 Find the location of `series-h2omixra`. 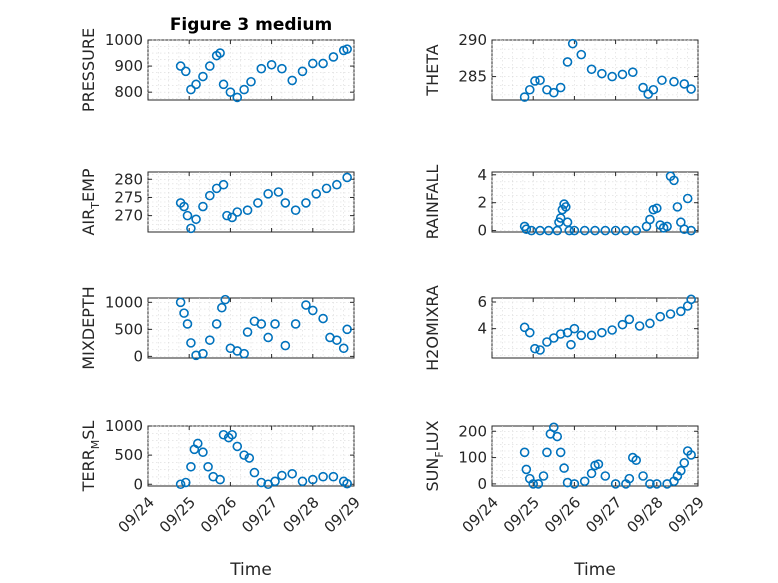

series-h2omixra is located at coordinates (607, 324).